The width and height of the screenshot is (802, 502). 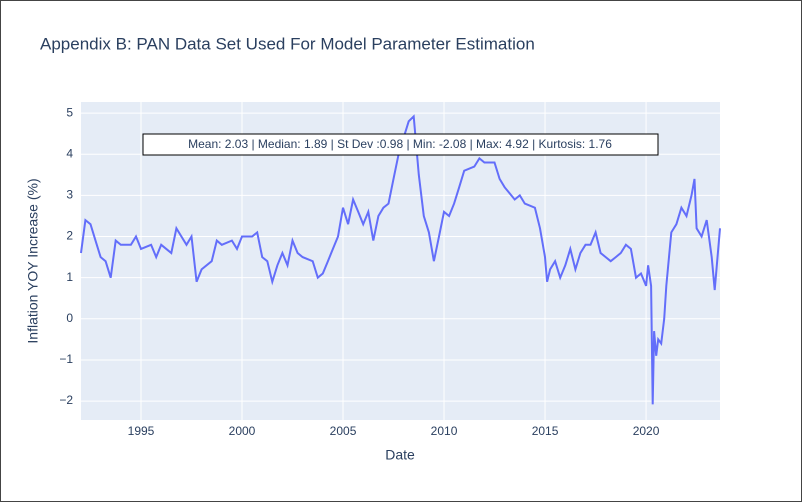 What do you see at coordinates (141, 431) in the screenshot?
I see `x-tick-label: 1995` at bounding box center [141, 431].